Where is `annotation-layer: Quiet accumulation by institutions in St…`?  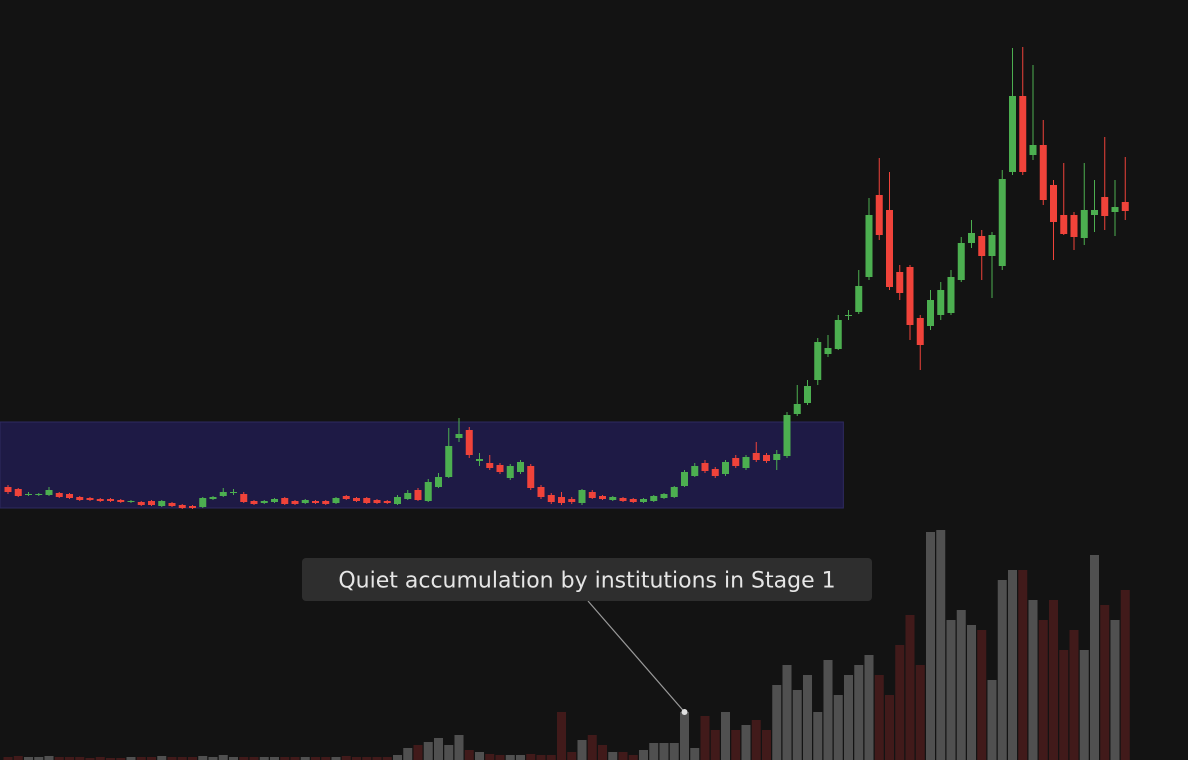 annotation-layer: Quiet accumulation by institutions in St… is located at coordinates (587, 636).